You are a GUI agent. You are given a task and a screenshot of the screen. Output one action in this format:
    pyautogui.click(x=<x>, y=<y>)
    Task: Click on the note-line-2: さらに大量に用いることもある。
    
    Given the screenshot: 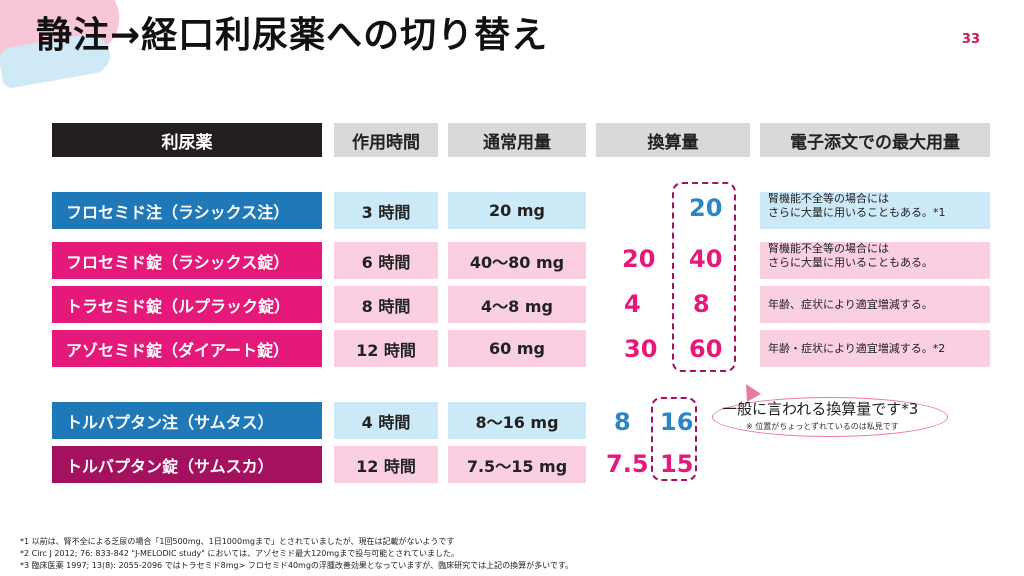 What is the action you would take?
    pyautogui.click(x=850, y=262)
    